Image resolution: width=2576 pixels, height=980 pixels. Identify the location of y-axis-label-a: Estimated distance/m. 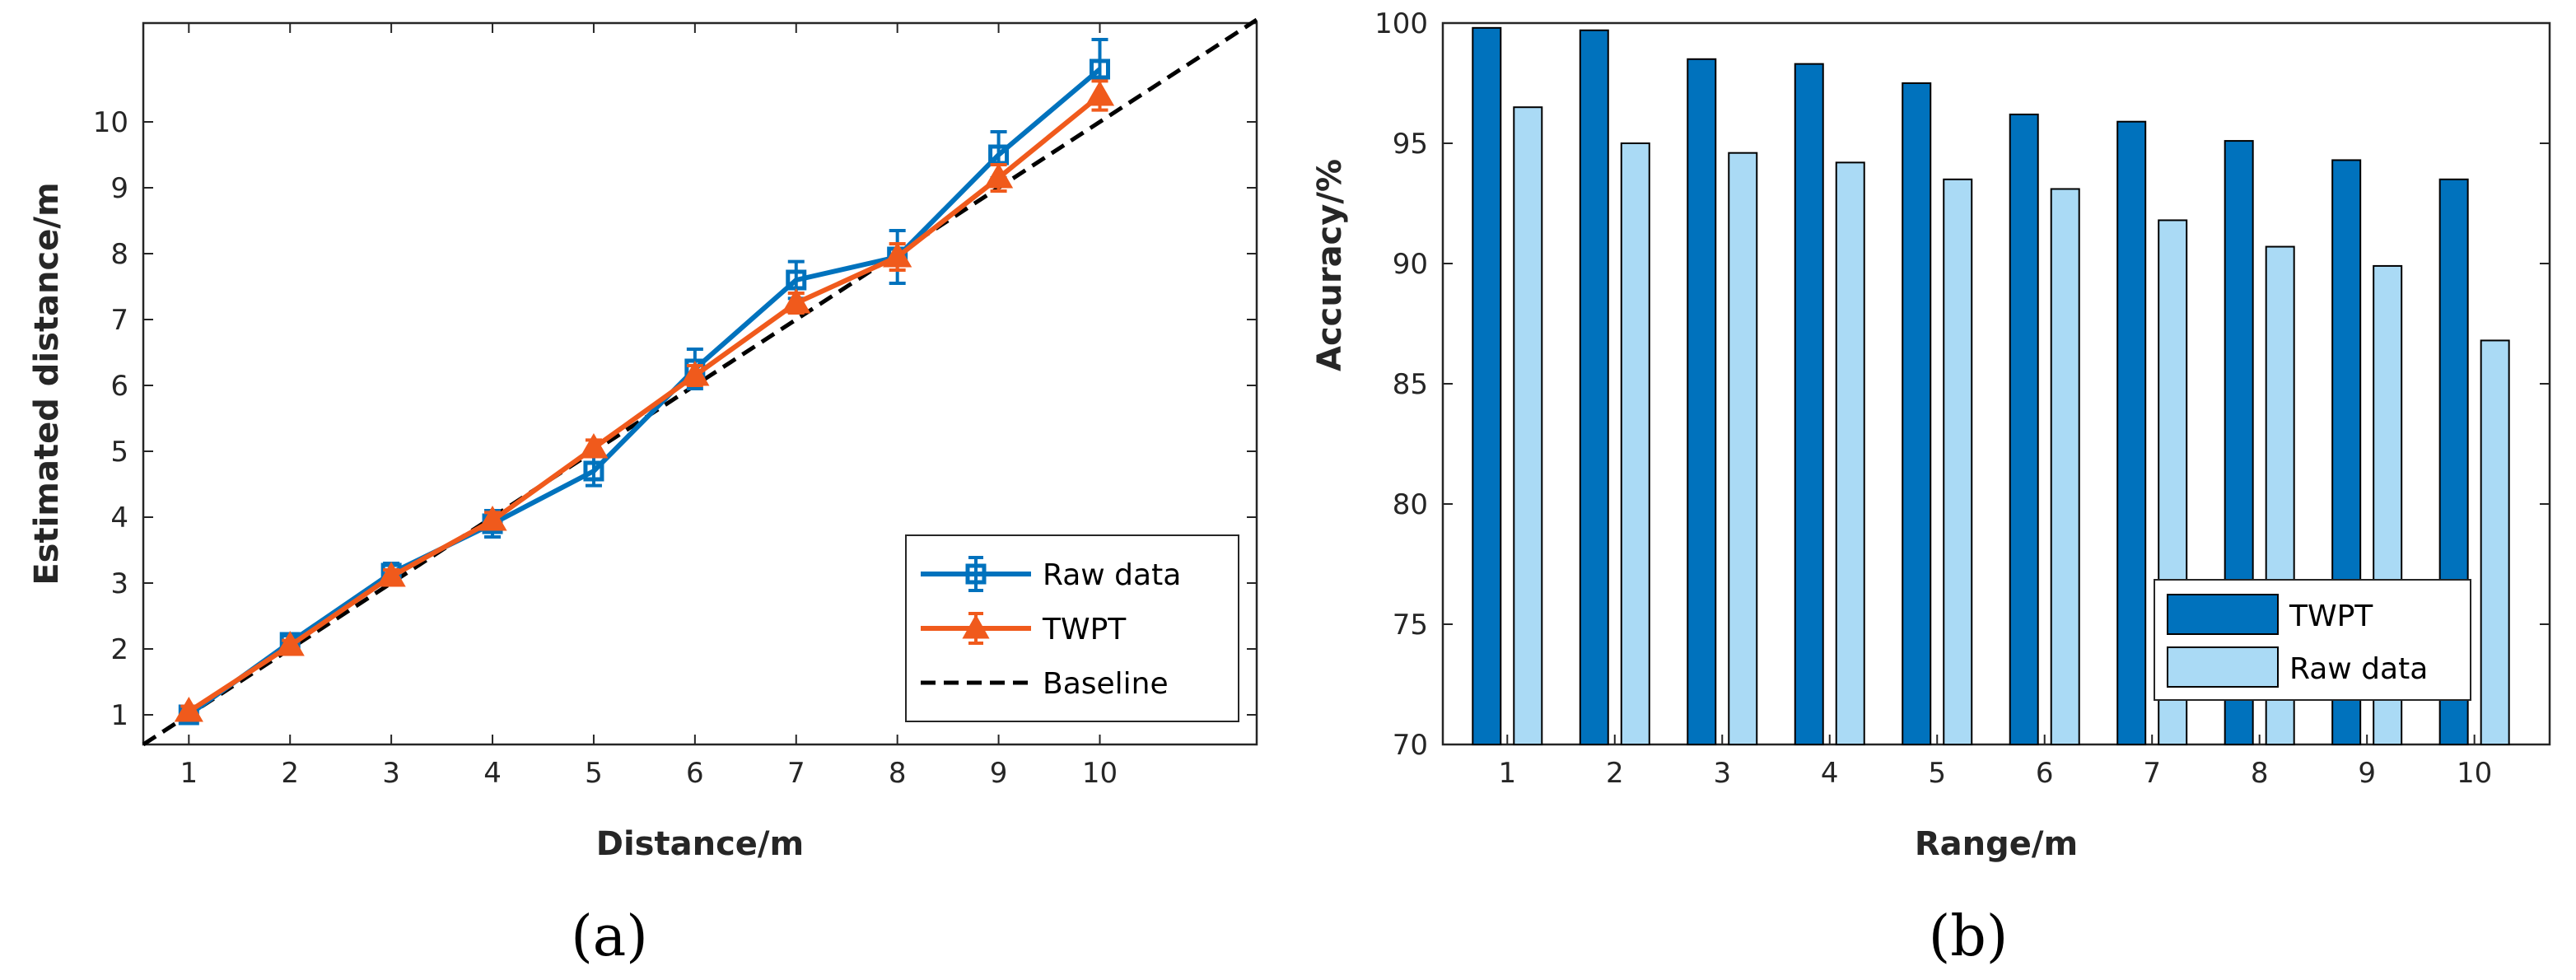
(47, 383).